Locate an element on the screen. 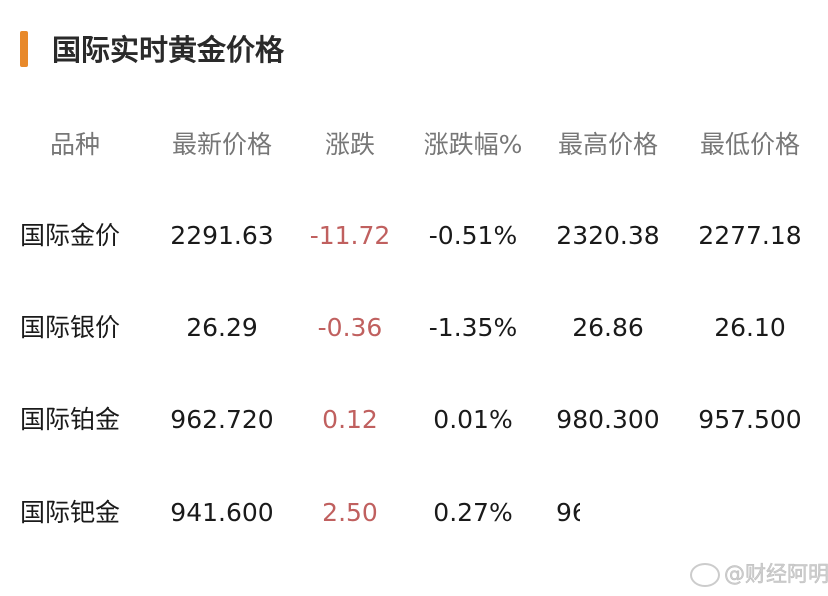  header-high: 最高价格 is located at coordinates (608, 144).